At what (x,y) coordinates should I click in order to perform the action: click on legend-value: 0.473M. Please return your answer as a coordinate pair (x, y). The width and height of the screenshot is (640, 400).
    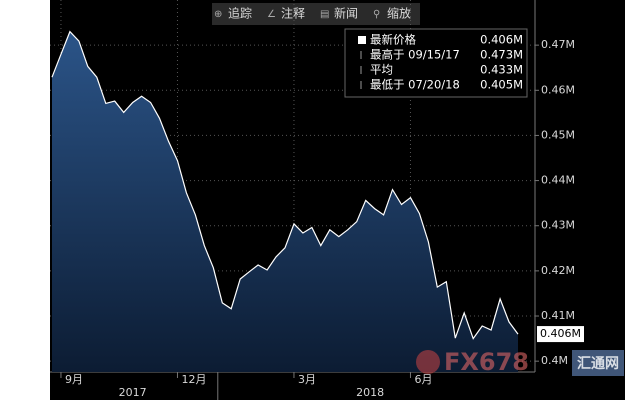
    Looking at the image, I should click on (501, 55).